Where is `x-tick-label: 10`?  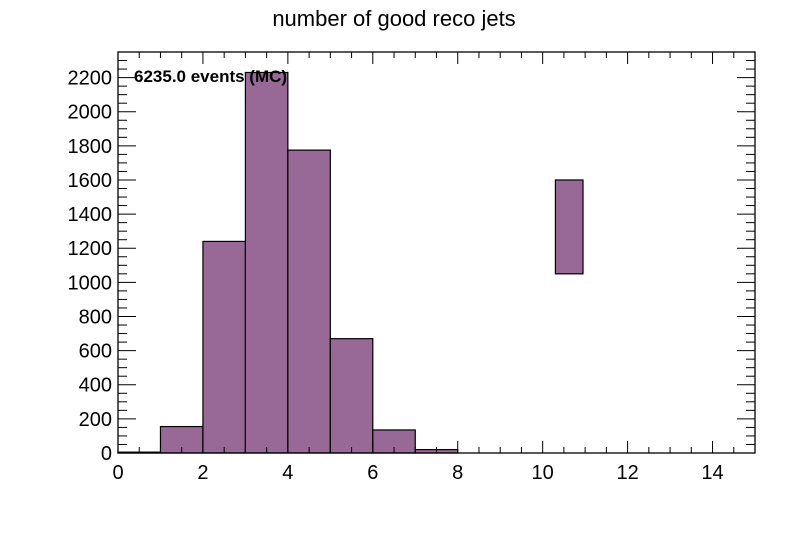
x-tick-label: 10 is located at coordinates (543, 473).